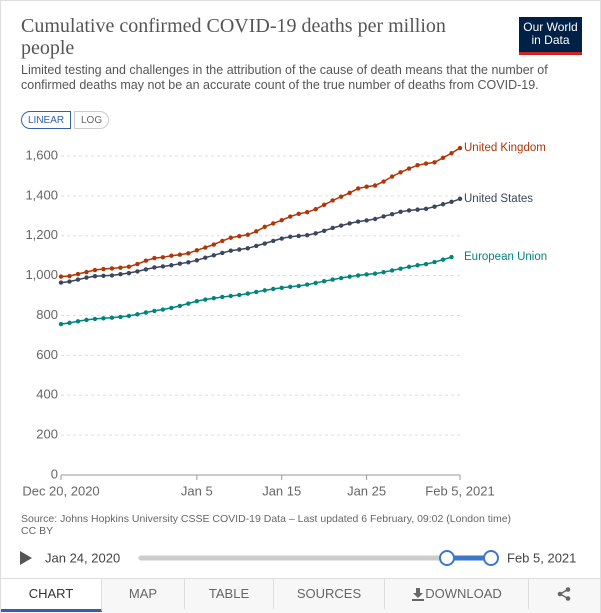  What do you see at coordinates (498, 199) in the screenshot?
I see `series-label: United States` at bounding box center [498, 199].